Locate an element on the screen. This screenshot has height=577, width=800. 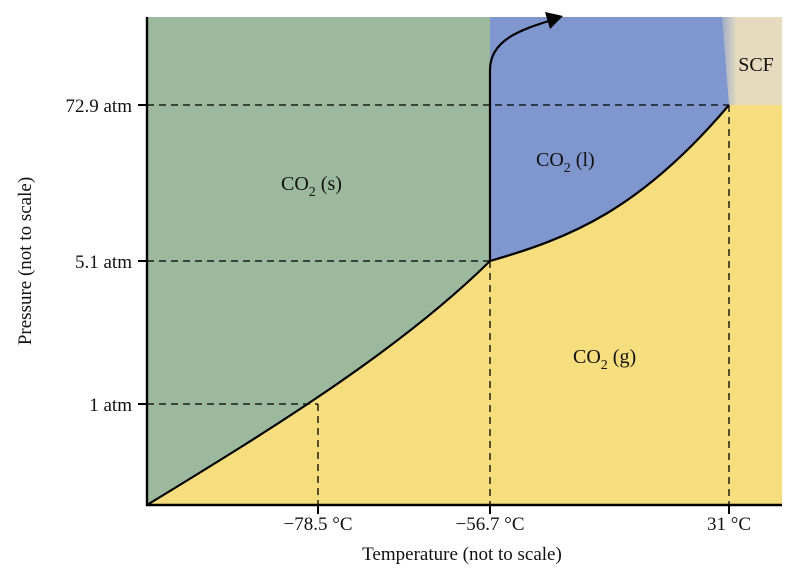
x-tick-label: −56.7 °C is located at coordinates (490, 524).